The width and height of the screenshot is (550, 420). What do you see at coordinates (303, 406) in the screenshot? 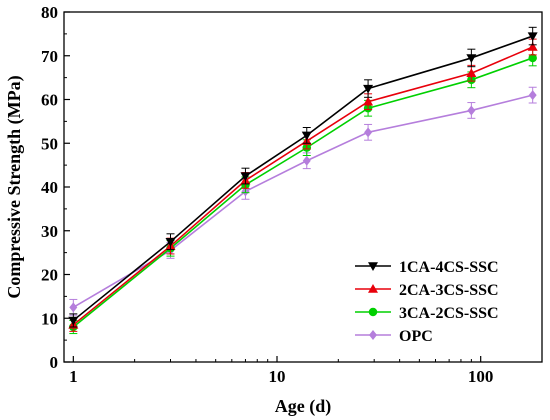
I see `x-axis-label: Age (d)` at bounding box center [303, 406].